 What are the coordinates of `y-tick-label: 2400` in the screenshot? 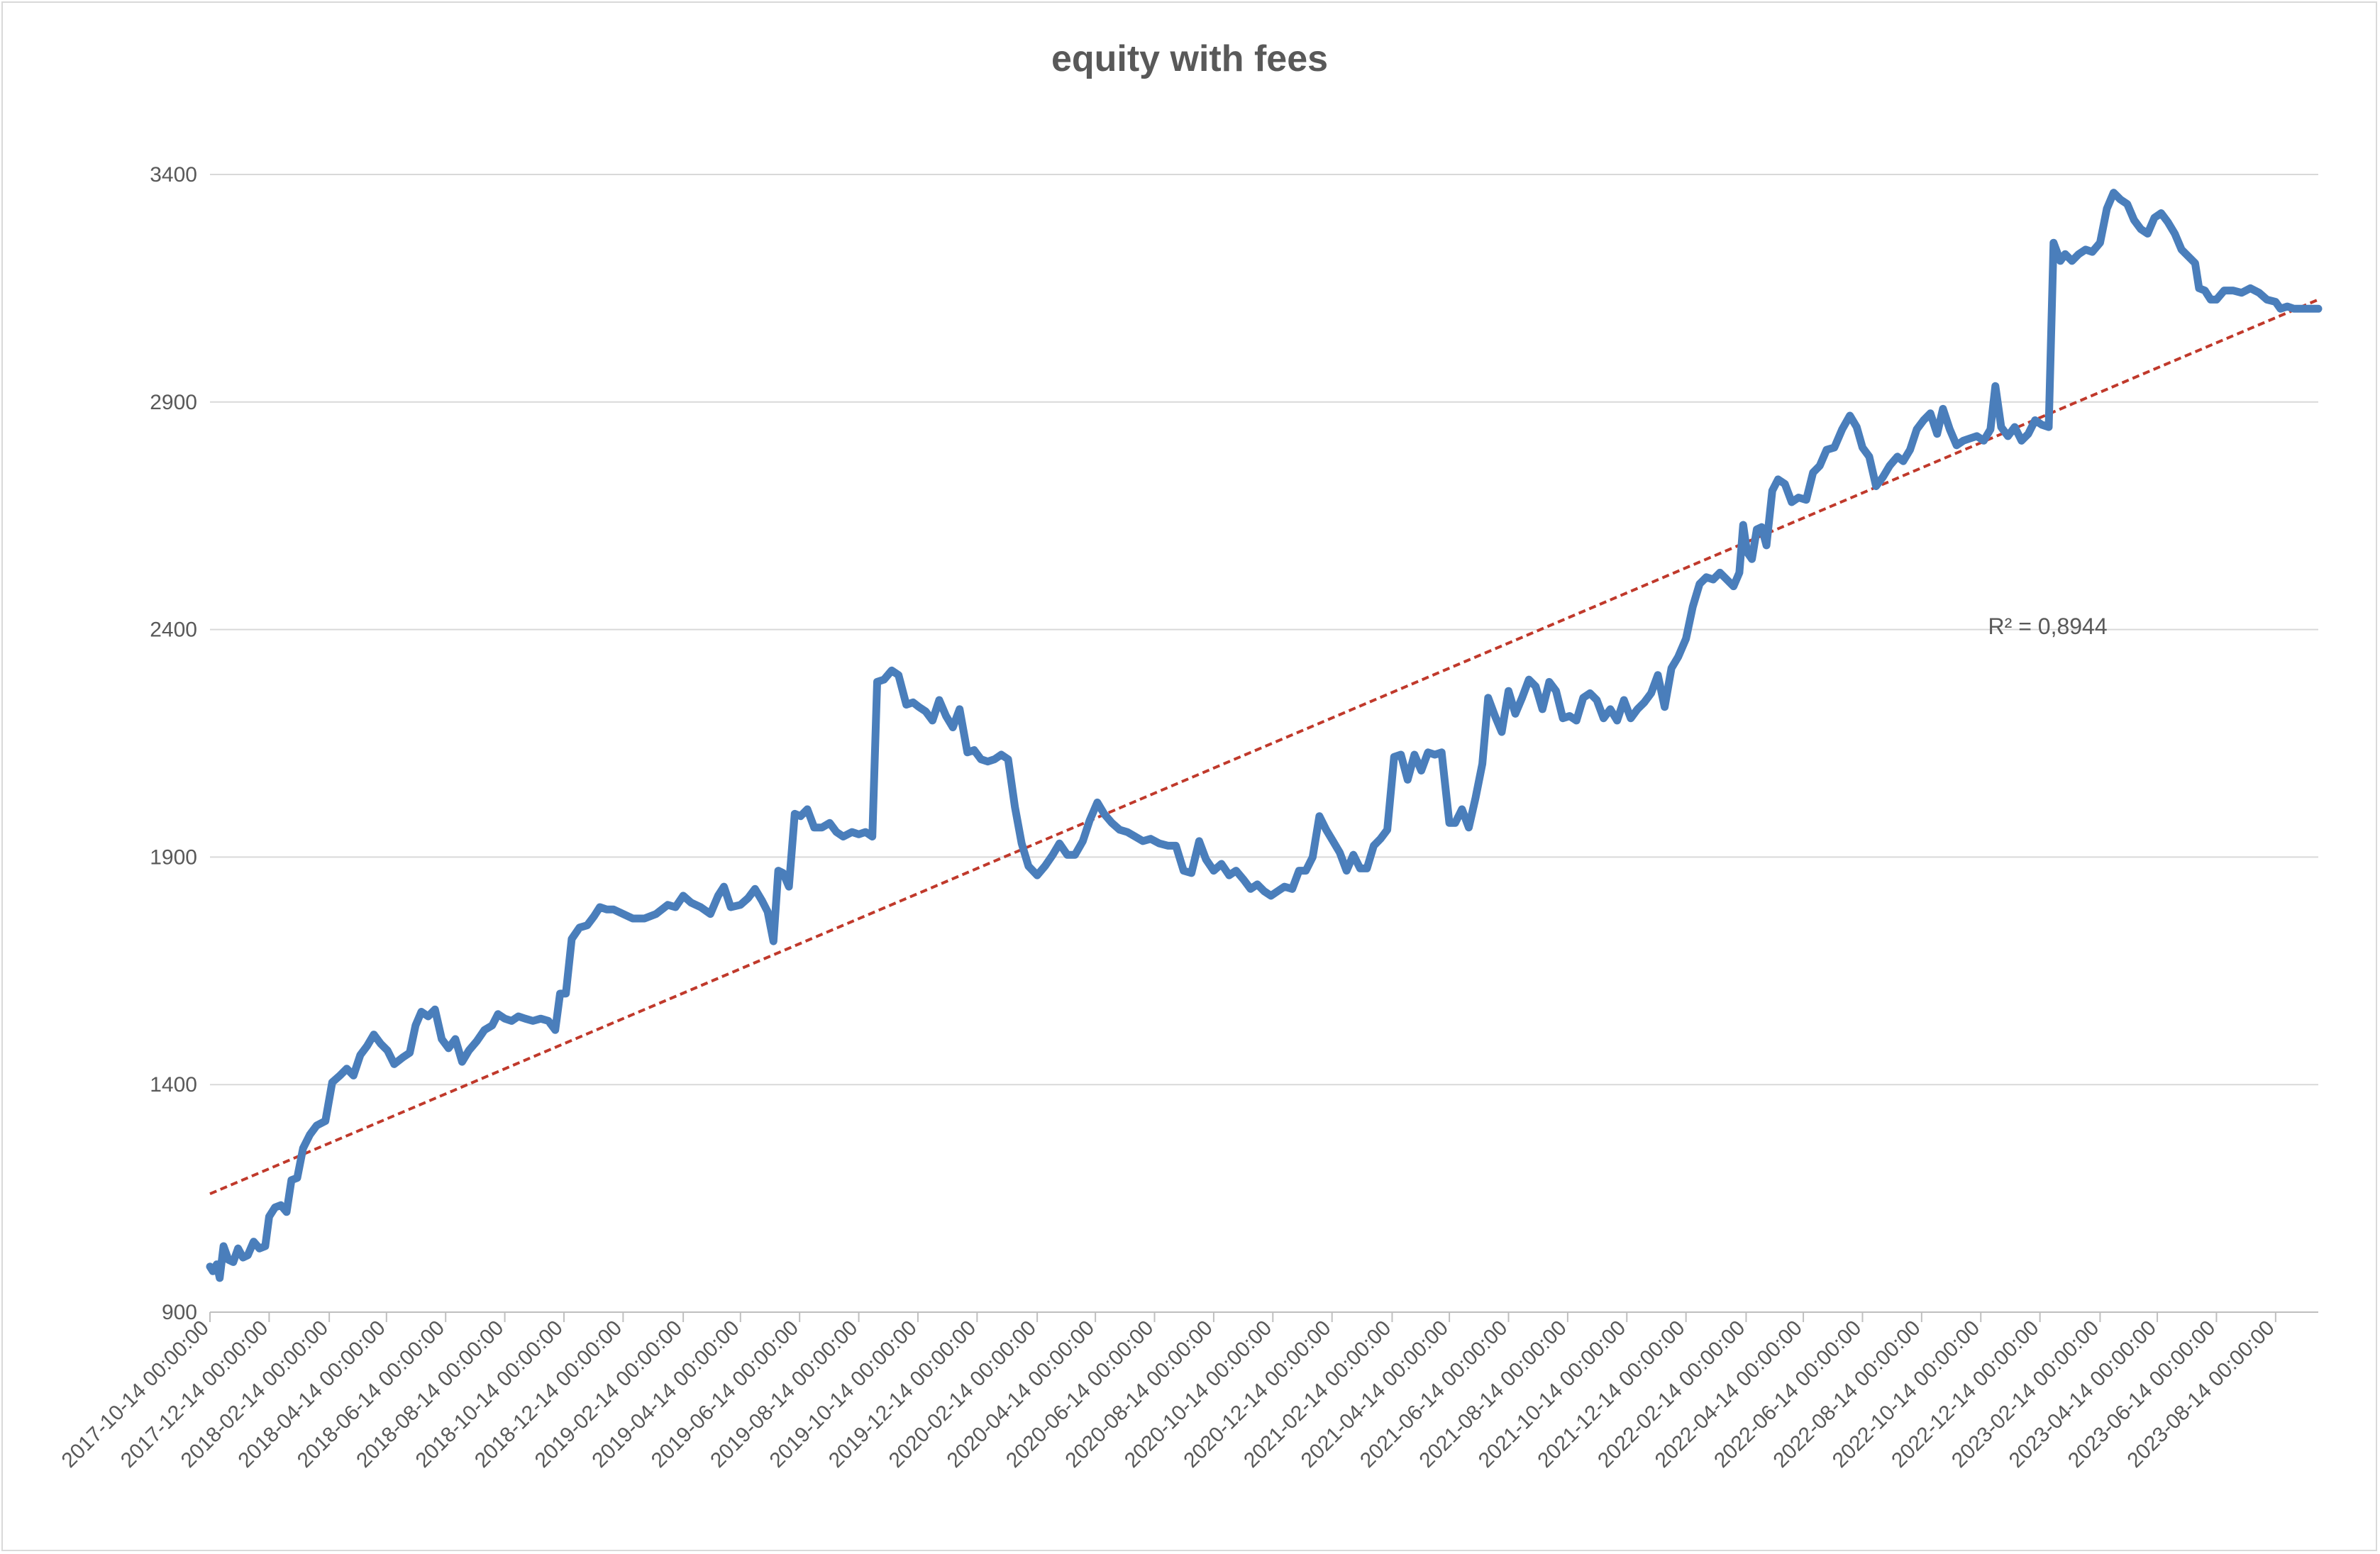 It's located at (174, 630).